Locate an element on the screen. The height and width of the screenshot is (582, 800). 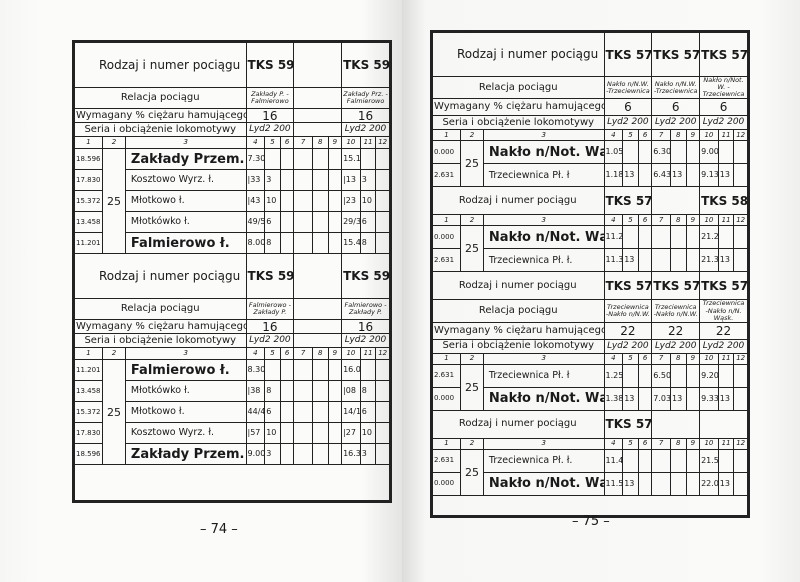
departure-time: 8.00 is located at coordinates (255, 243).